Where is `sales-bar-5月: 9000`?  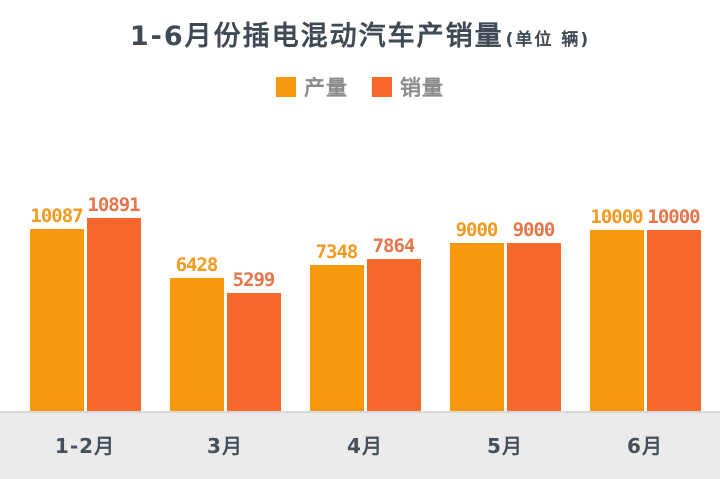 sales-bar-5月: 9000 is located at coordinates (533, 315).